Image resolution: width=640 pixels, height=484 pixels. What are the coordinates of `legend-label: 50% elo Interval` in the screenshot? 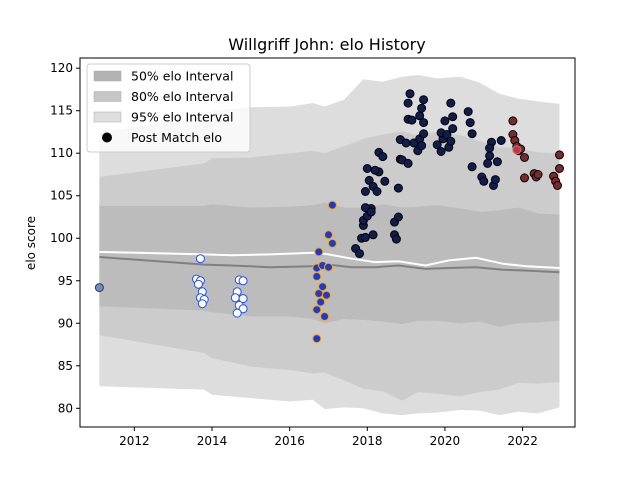 It's located at (182, 76).